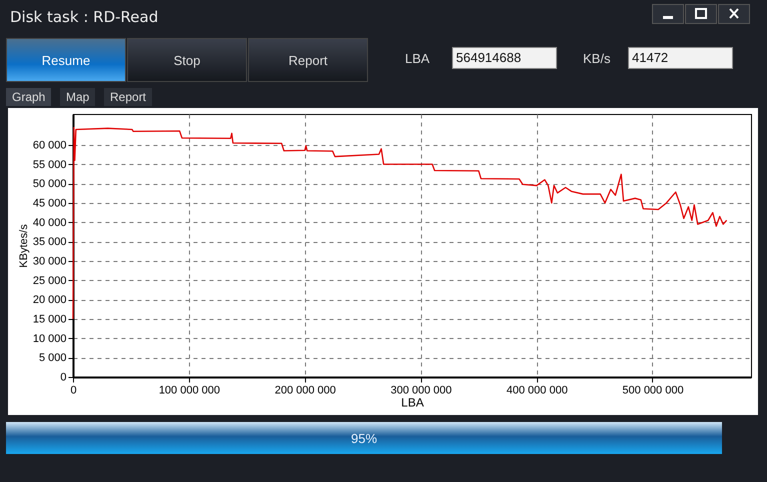 This screenshot has height=482, width=767. I want to click on x-tick-label: 200 000 000, so click(305, 390).